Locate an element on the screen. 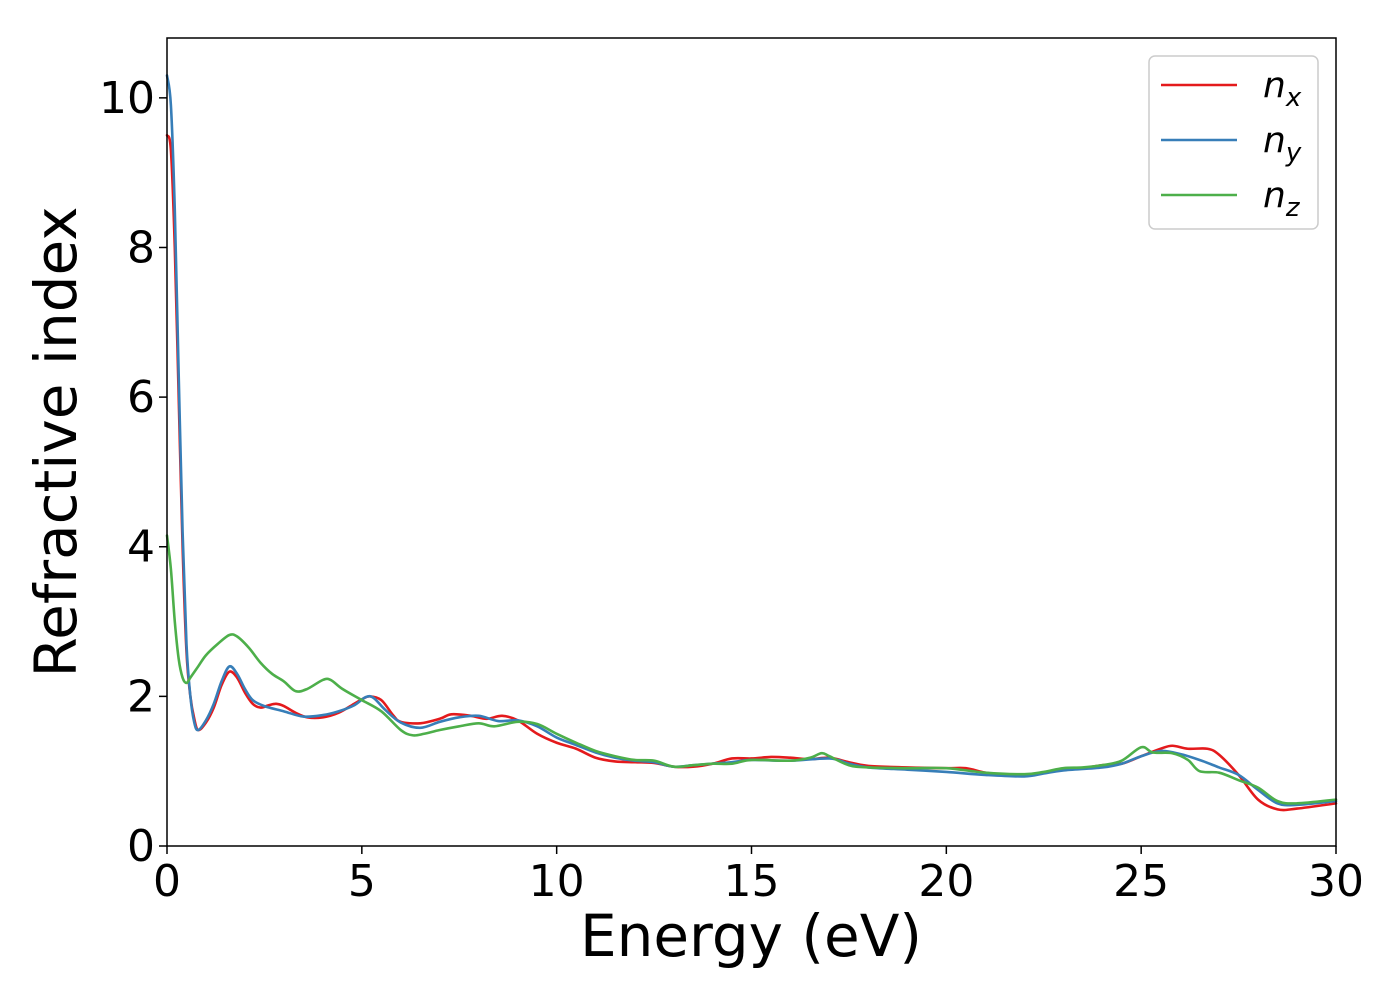 The width and height of the screenshot is (1400, 1000). x-axis-title: Energy (eV) is located at coordinates (751, 936).